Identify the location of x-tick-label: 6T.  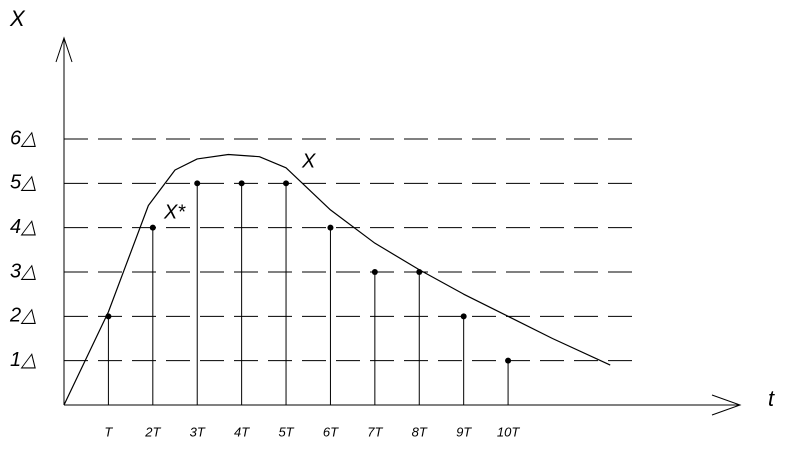
(331, 431).